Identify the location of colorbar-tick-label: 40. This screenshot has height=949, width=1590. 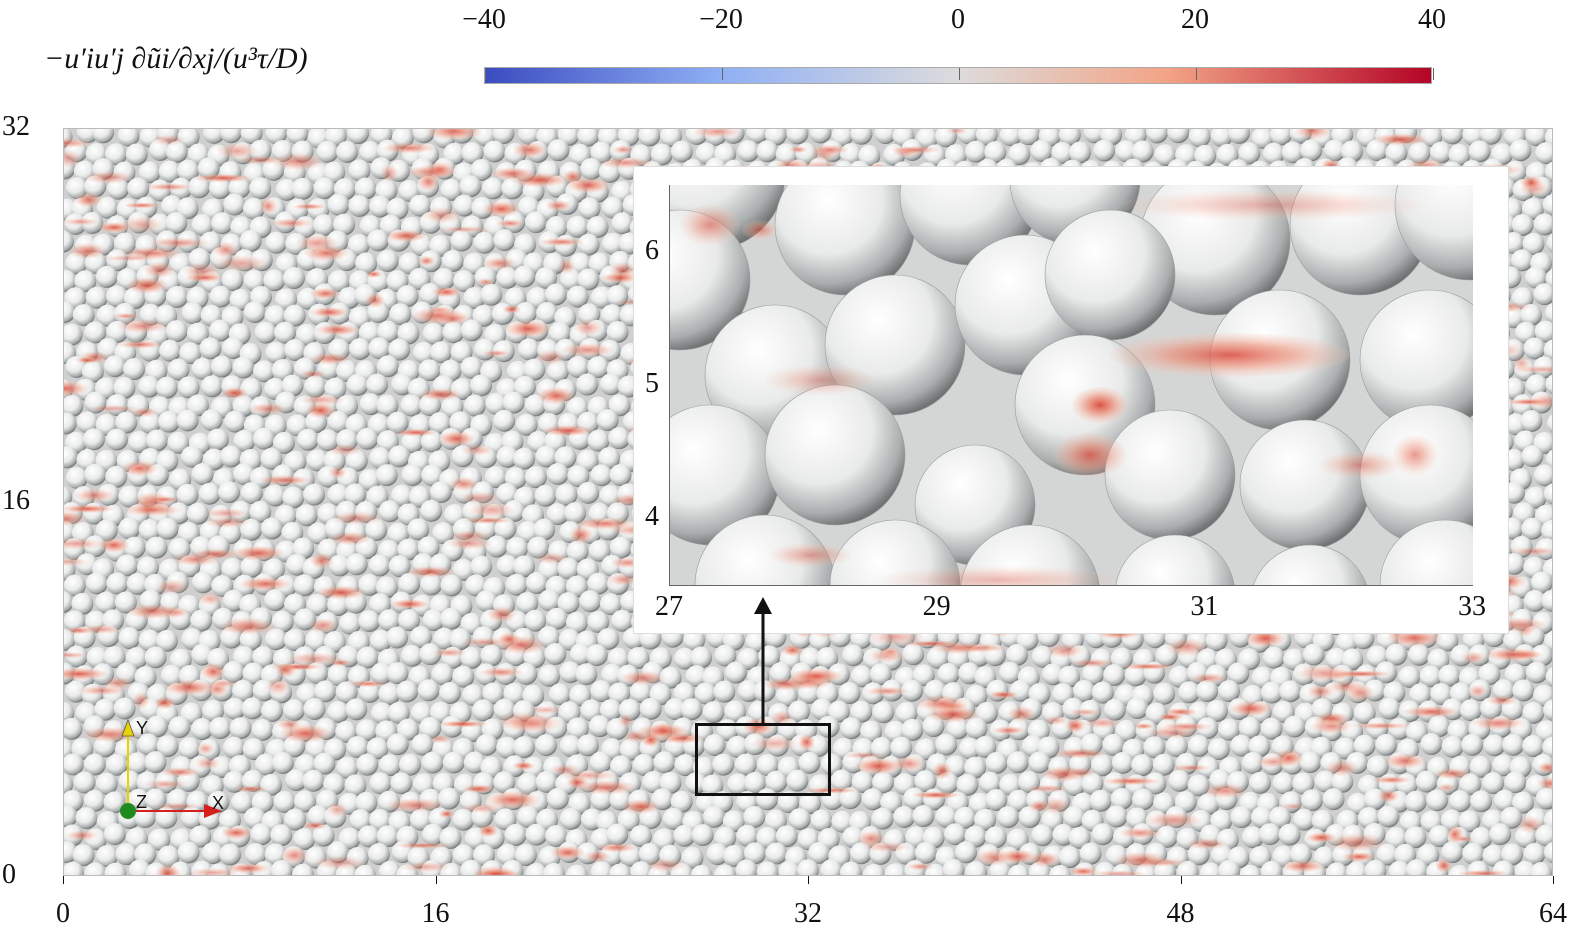
(1432, 19).